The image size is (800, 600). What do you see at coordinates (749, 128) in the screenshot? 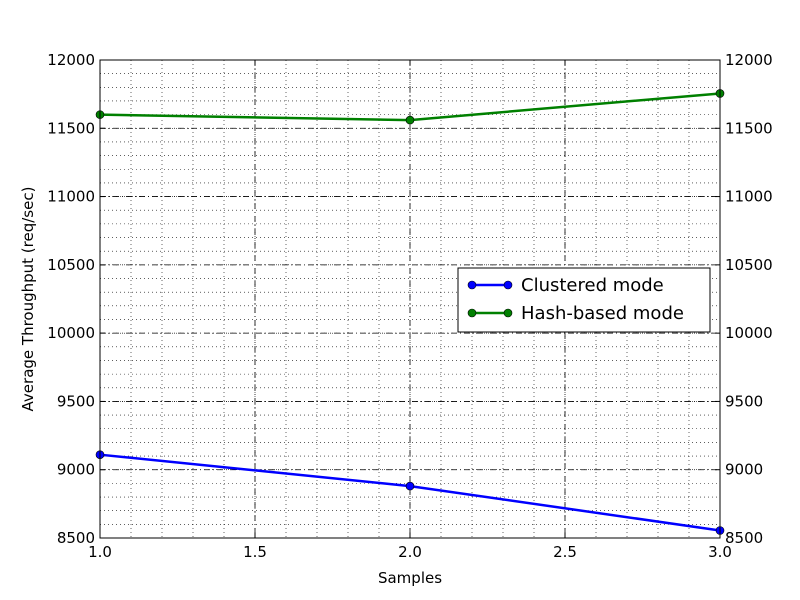
I see `y-tick-label-right: 11500` at bounding box center [749, 128].